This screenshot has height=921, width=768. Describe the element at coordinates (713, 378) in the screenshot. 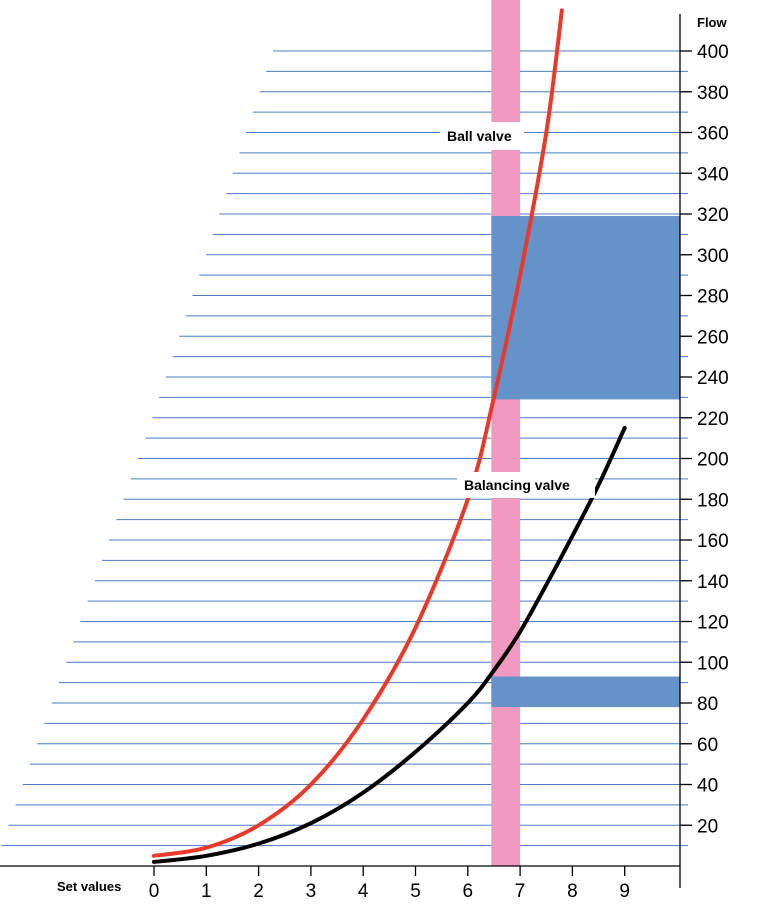

I see `y-tick-label: 240` at that location.